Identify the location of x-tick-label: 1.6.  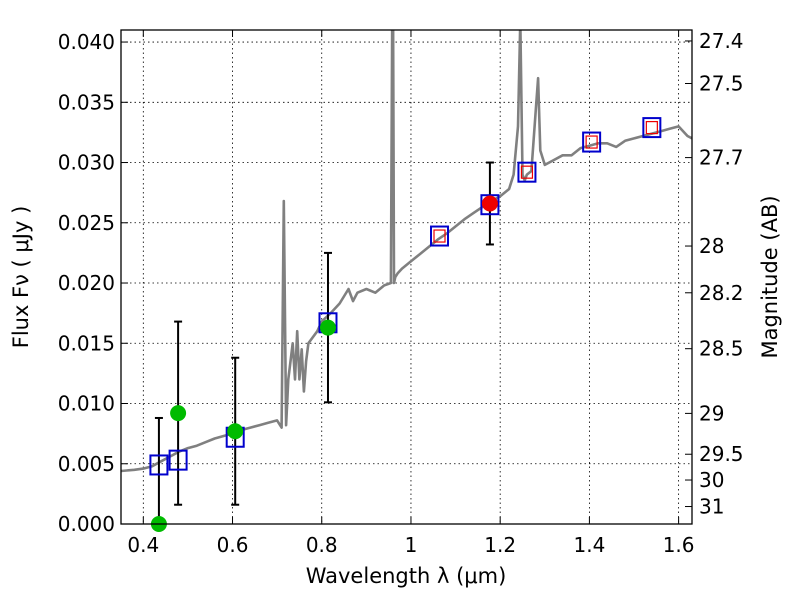
(679, 545).